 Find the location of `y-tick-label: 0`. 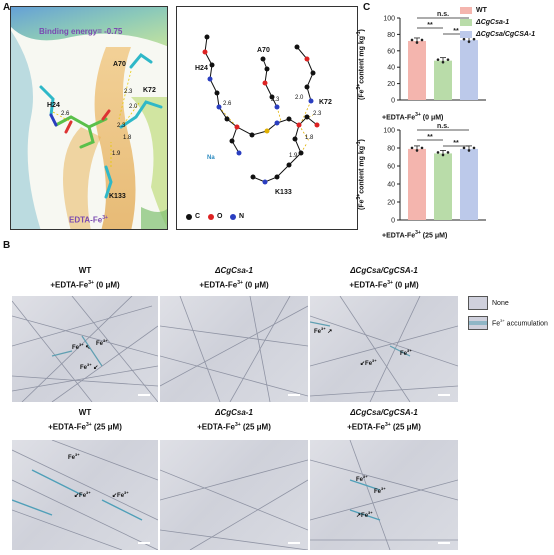

y-tick-label: 0 is located at coordinates (393, 101).